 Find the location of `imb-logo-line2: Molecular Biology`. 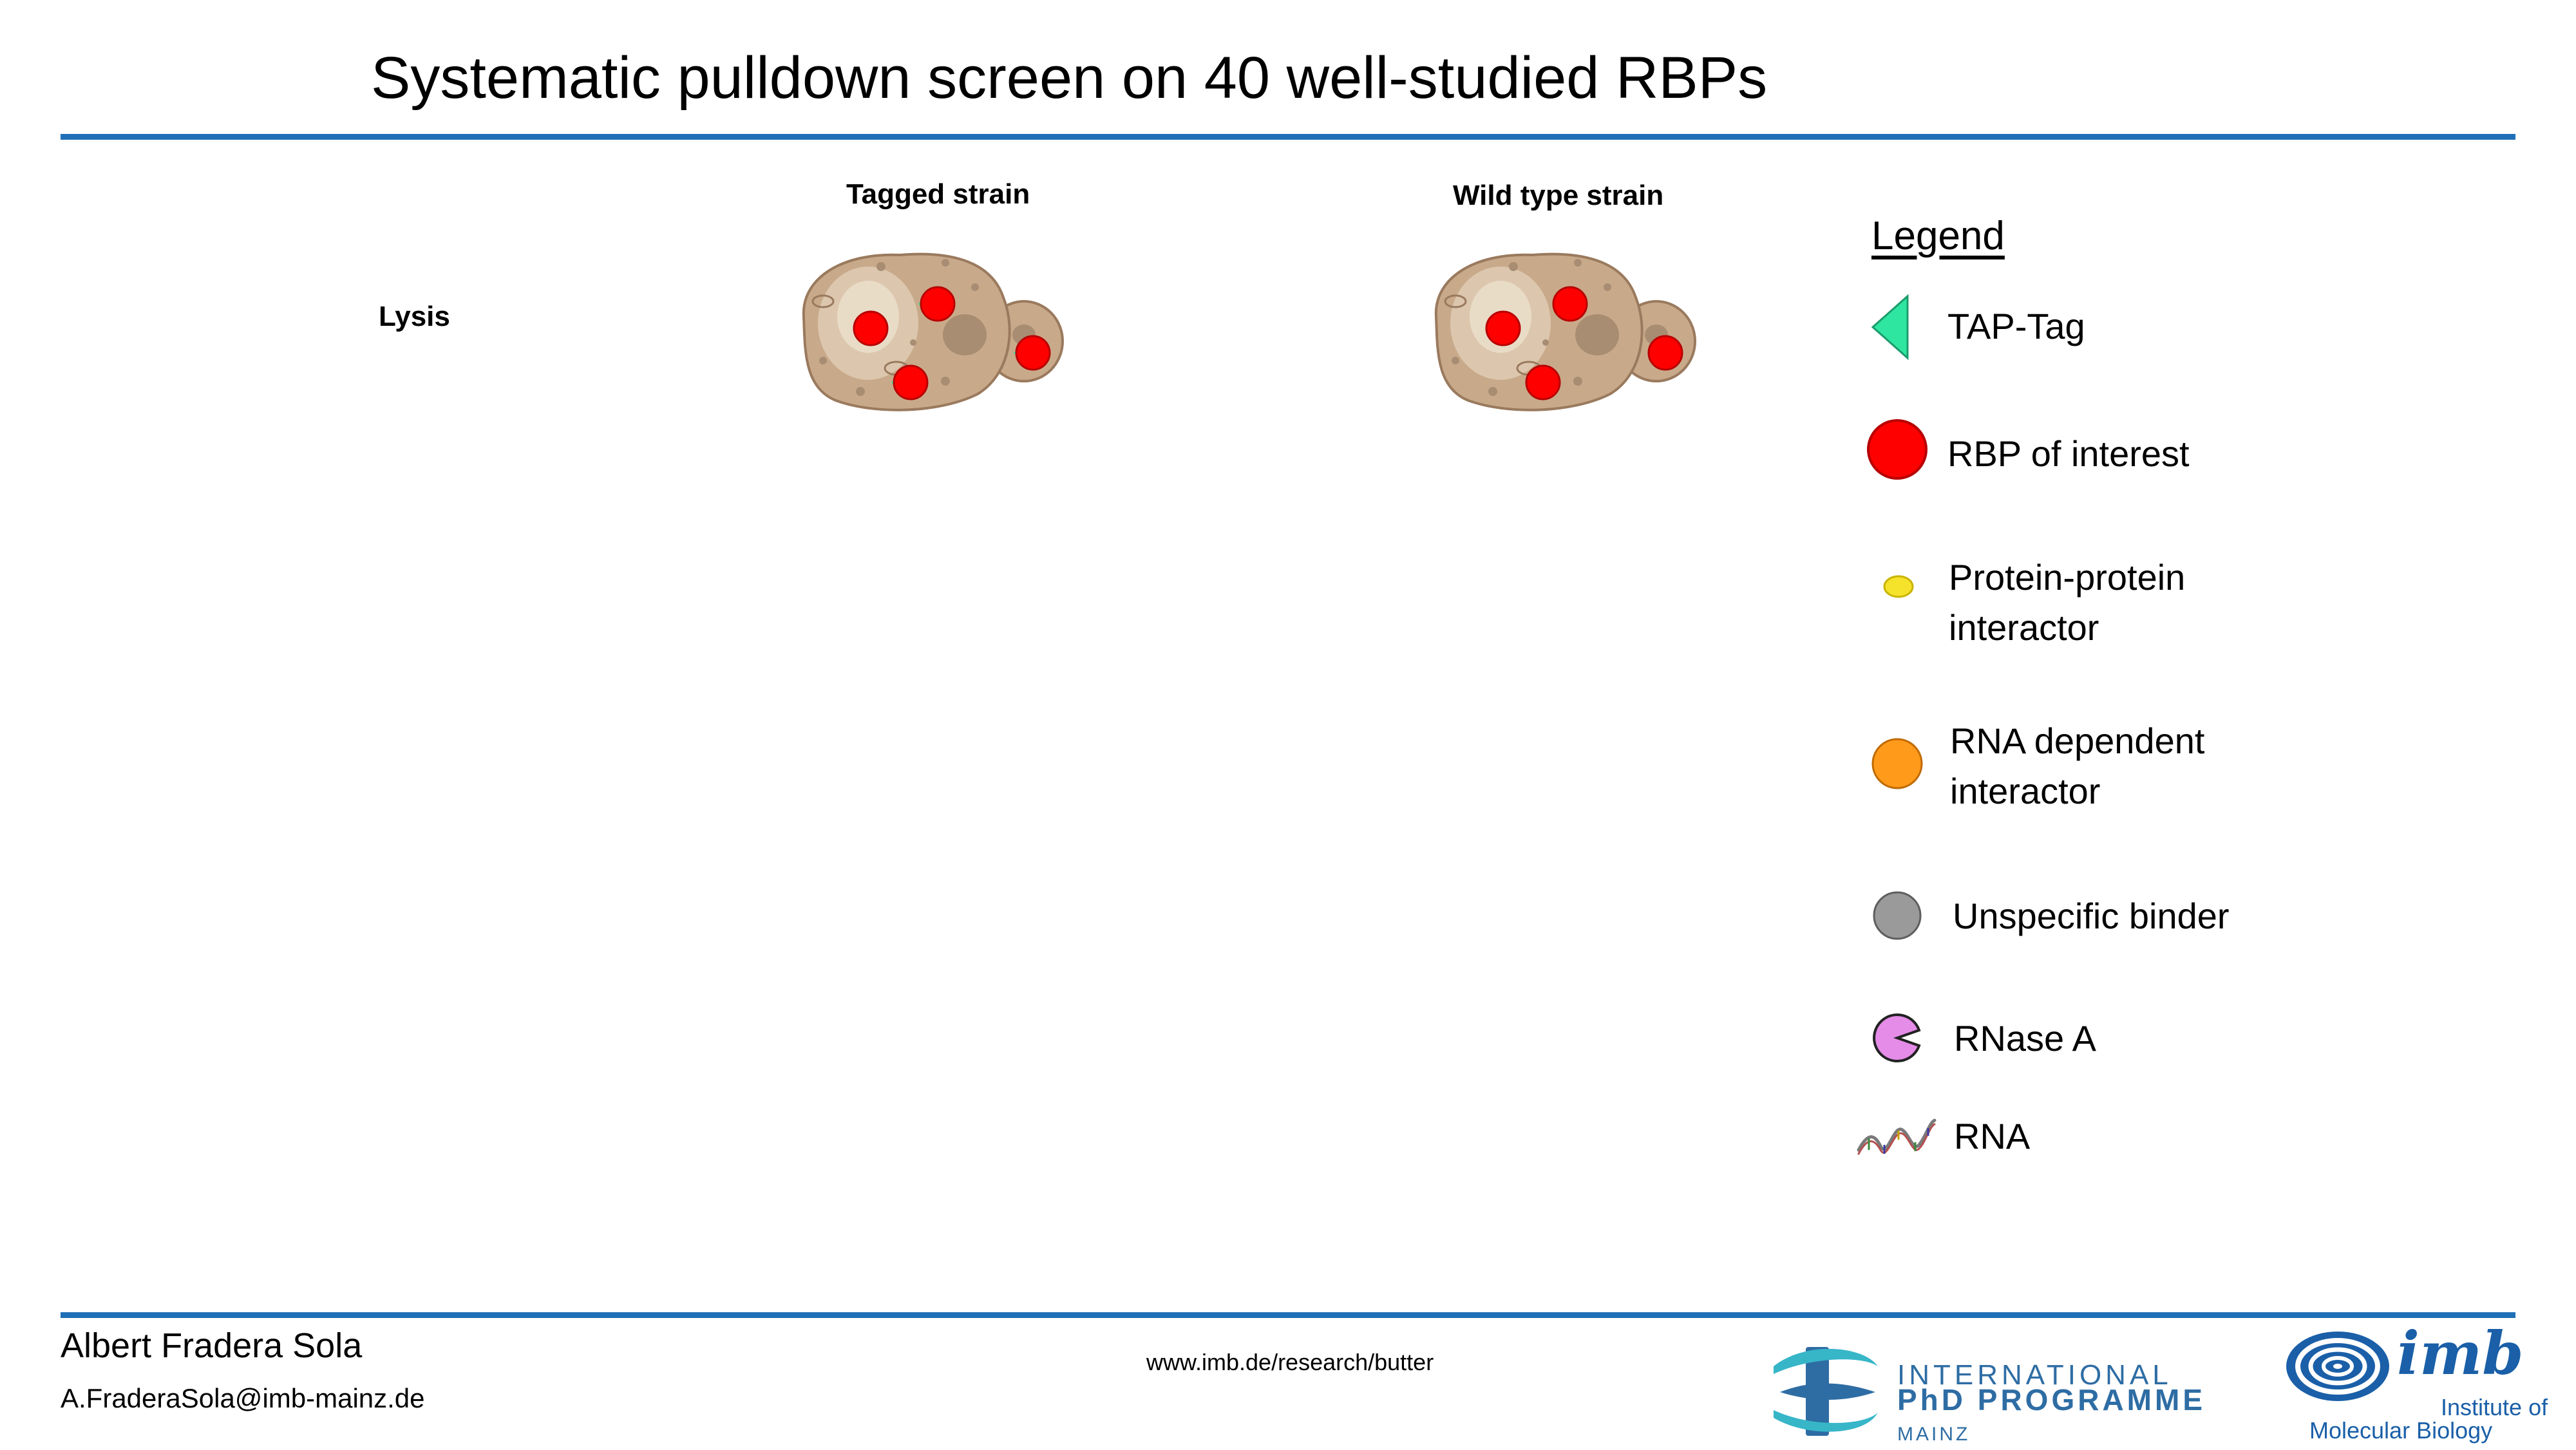

imb-logo-line2: Molecular Biology is located at coordinates (2401, 1430).